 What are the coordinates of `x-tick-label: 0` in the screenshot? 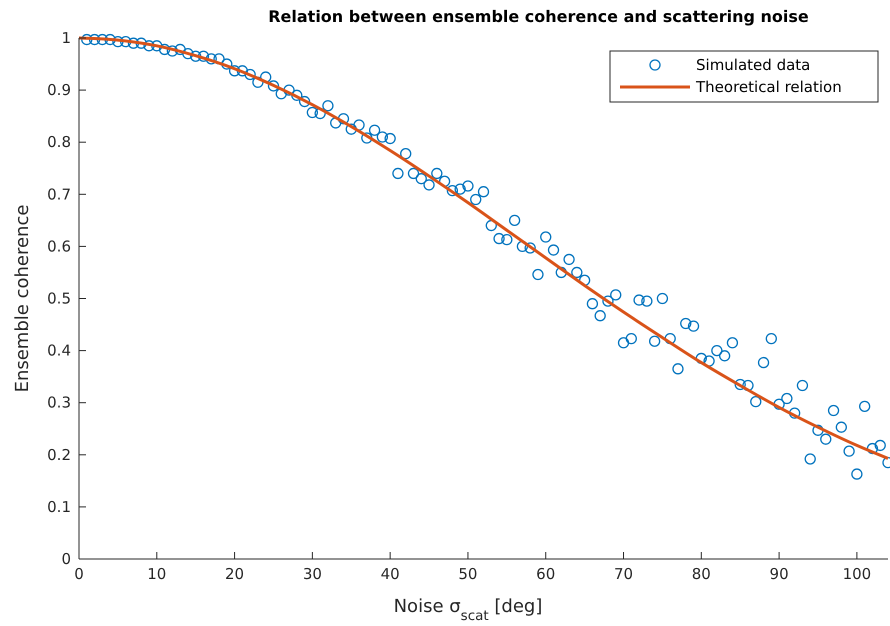 It's located at (79, 574).